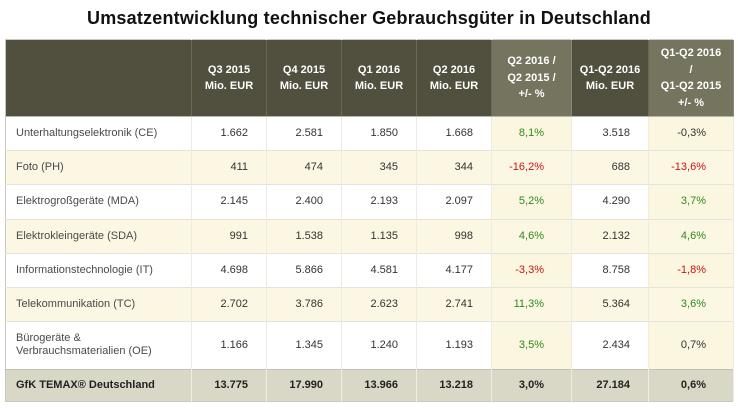  What do you see at coordinates (304, 133) in the screenshot?
I see `value-cell: 2.581` at bounding box center [304, 133].